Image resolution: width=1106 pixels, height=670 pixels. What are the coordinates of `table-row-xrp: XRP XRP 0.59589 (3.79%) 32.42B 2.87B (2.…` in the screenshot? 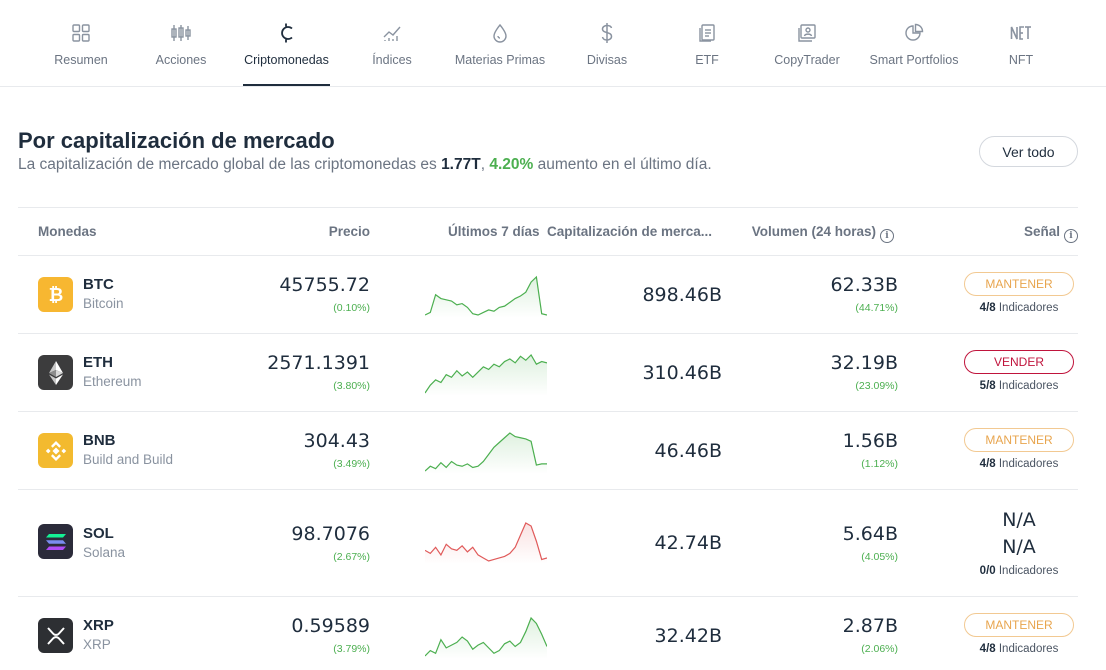 It's located at (548, 633).